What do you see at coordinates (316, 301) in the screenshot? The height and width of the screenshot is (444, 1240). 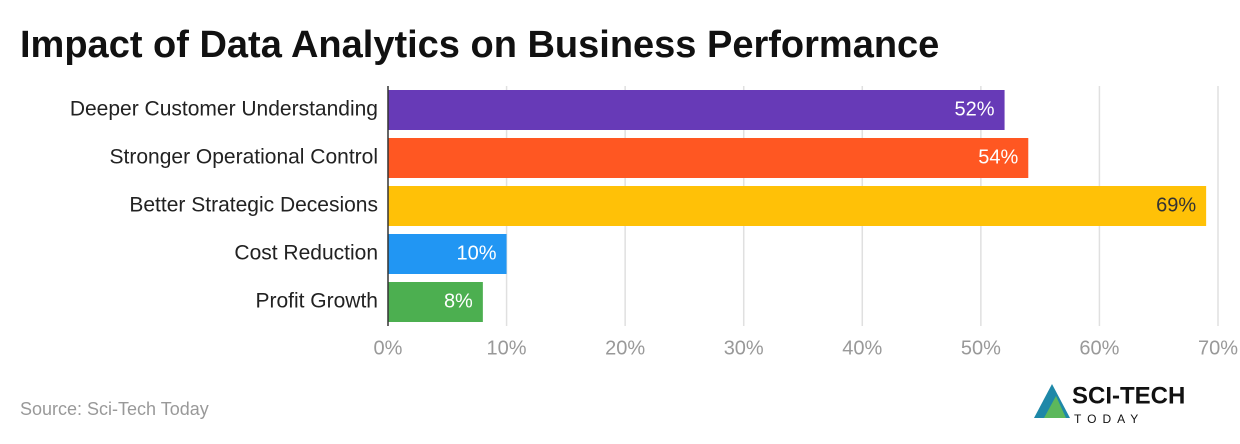 I see `y-tick-label: Profit Growth` at bounding box center [316, 301].